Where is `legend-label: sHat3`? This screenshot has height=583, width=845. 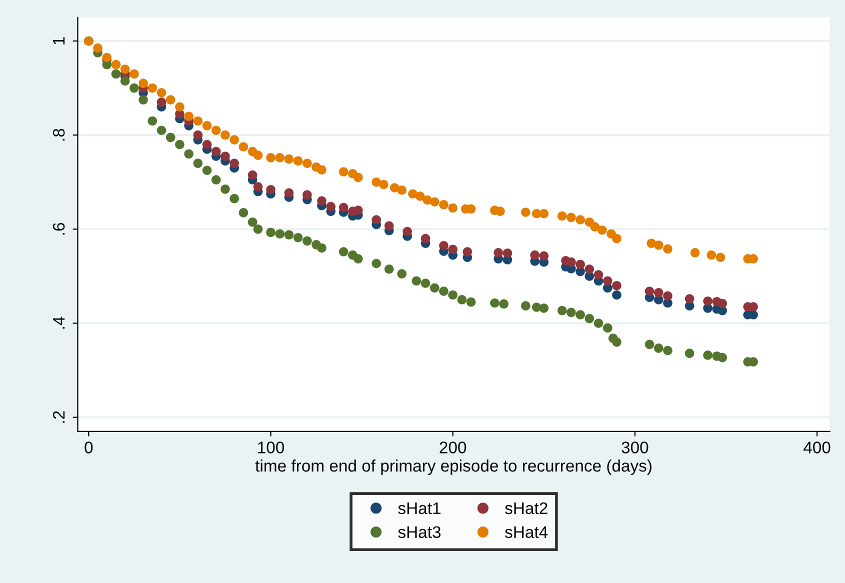
legend-label: sHat3 is located at coordinates (419, 532).